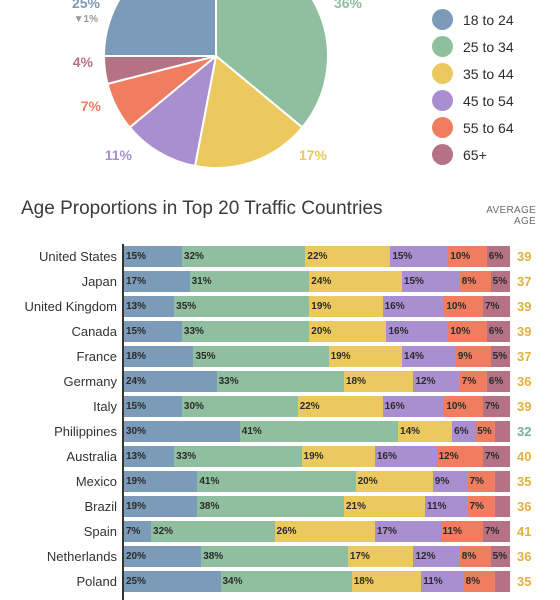 This screenshot has width=560, height=600. Describe the element at coordinates (355, 281) in the screenshot. I see `bar-segment: 24%` at that location.